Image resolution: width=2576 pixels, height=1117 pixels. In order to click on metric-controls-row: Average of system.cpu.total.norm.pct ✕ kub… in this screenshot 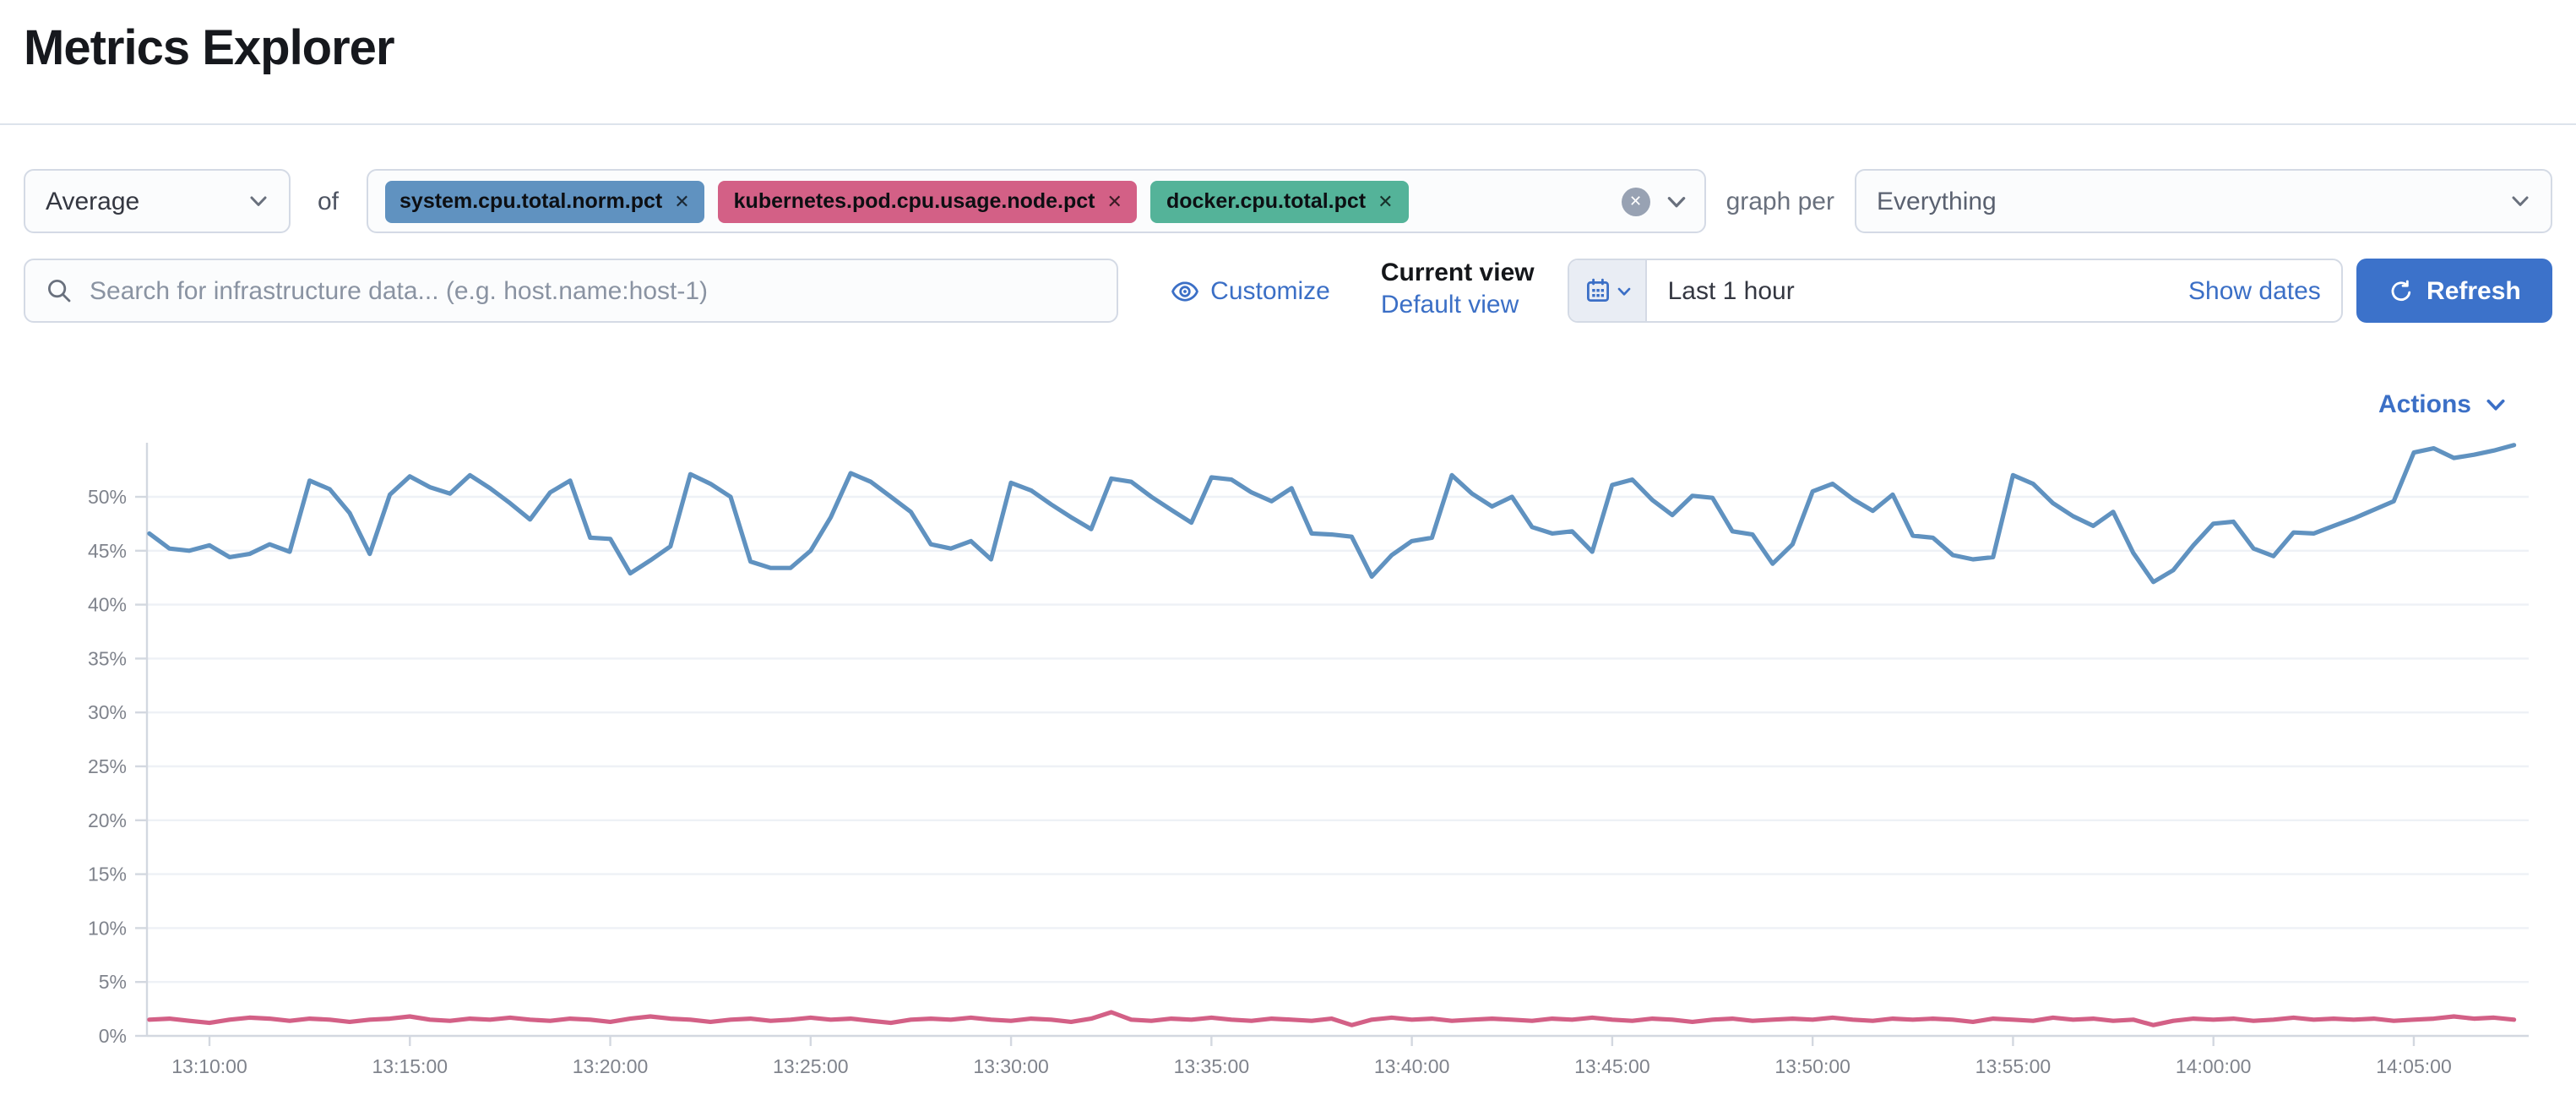, I will do `click(1288, 201)`.